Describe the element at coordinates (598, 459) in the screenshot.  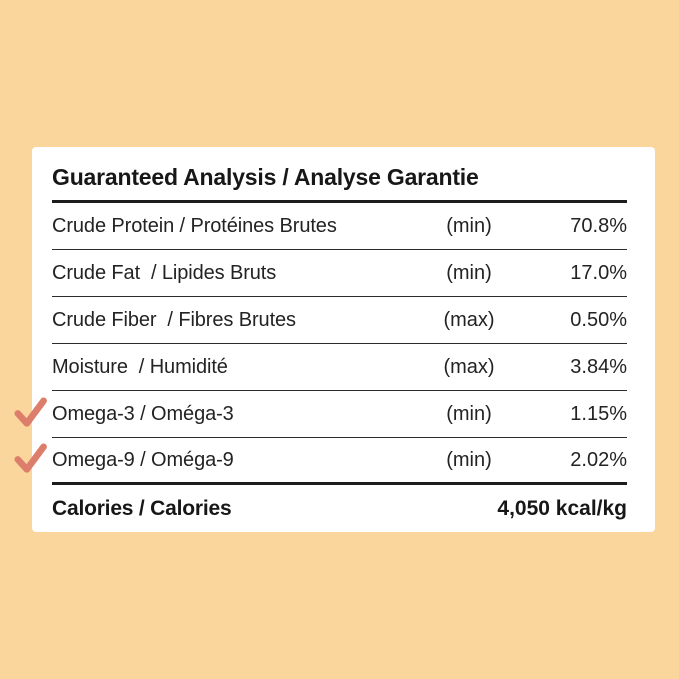
I see `row-value: 2.02%` at that location.